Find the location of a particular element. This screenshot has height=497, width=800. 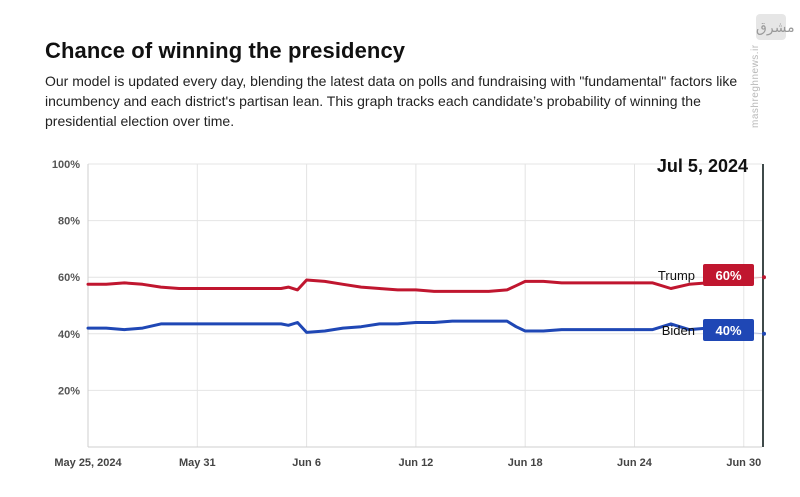

value-badge-biden is located at coordinates (728, 330).